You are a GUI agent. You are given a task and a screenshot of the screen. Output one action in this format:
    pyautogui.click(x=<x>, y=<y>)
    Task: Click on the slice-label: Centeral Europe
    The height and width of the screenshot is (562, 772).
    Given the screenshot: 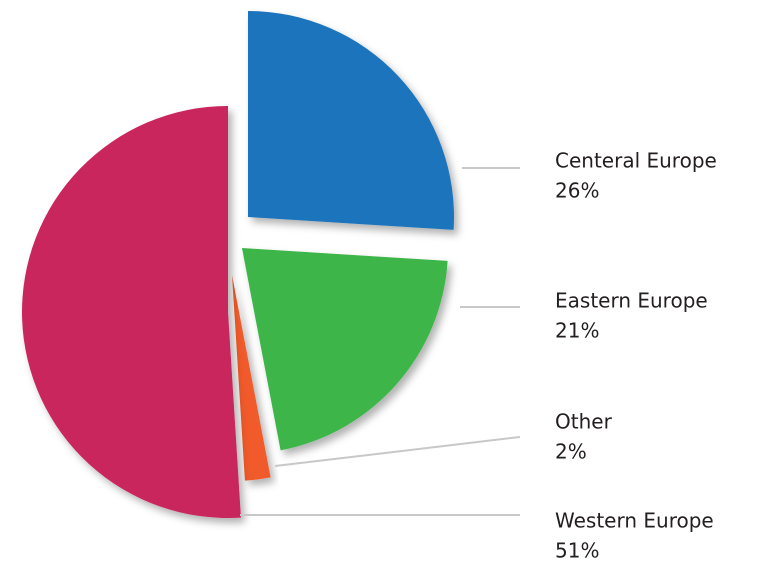 What is the action you would take?
    pyautogui.click(x=636, y=161)
    